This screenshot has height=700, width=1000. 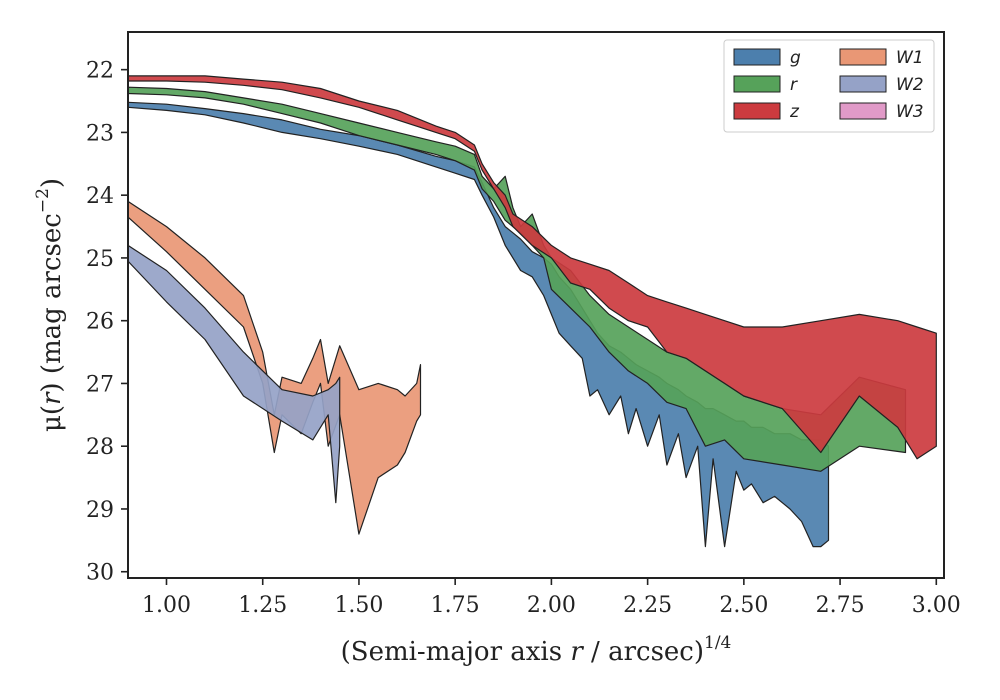 I want to click on y-axis: 22 23 24 25 26 27 28 29 30, so click(x=107, y=322).